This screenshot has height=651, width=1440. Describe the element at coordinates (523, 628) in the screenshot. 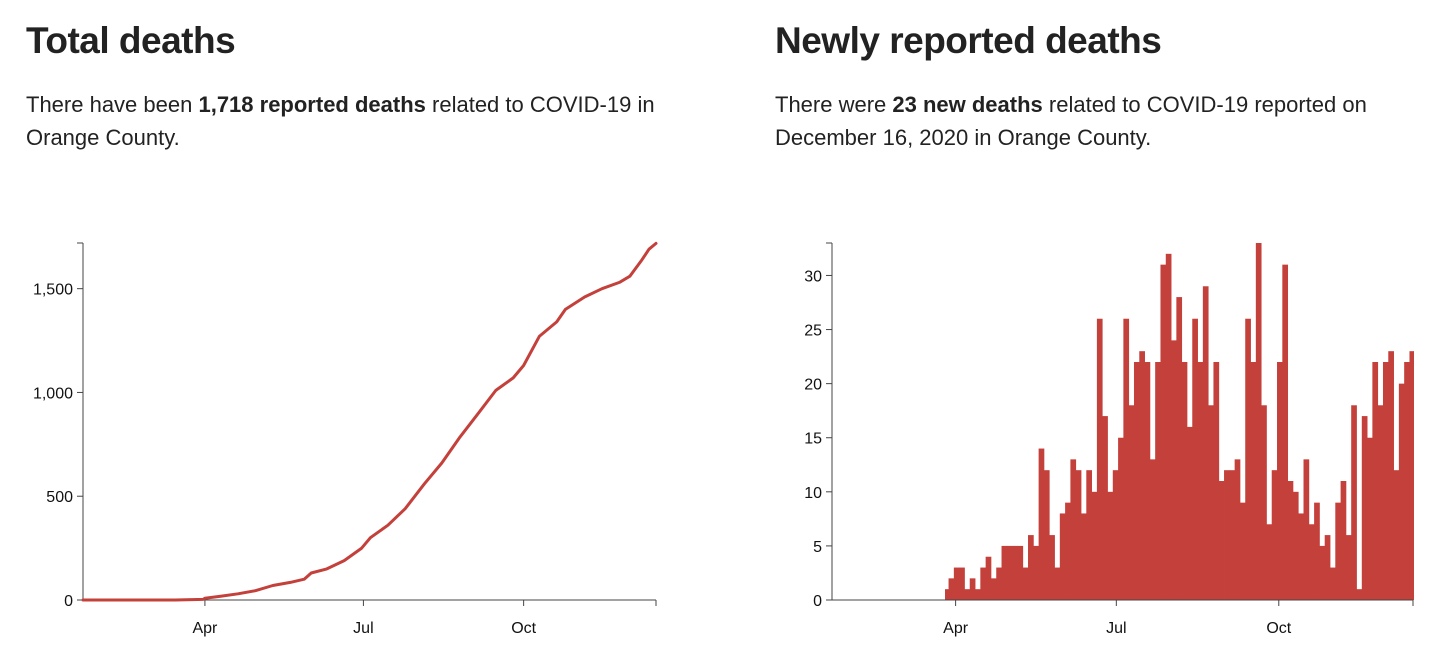

I see `x-tick-label: Oct` at that location.